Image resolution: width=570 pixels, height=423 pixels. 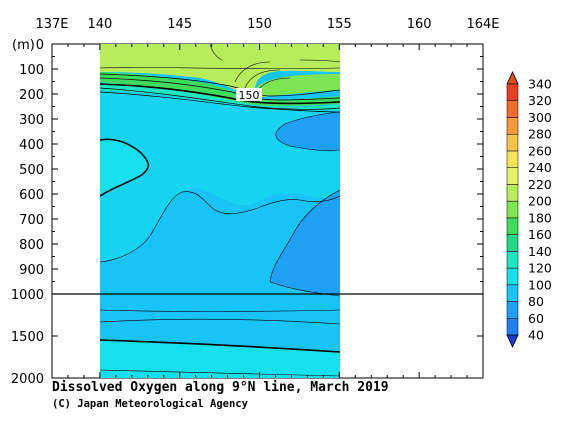 What do you see at coordinates (540, 234) in the screenshot?
I see `colorbar-label: 160` at bounding box center [540, 234].